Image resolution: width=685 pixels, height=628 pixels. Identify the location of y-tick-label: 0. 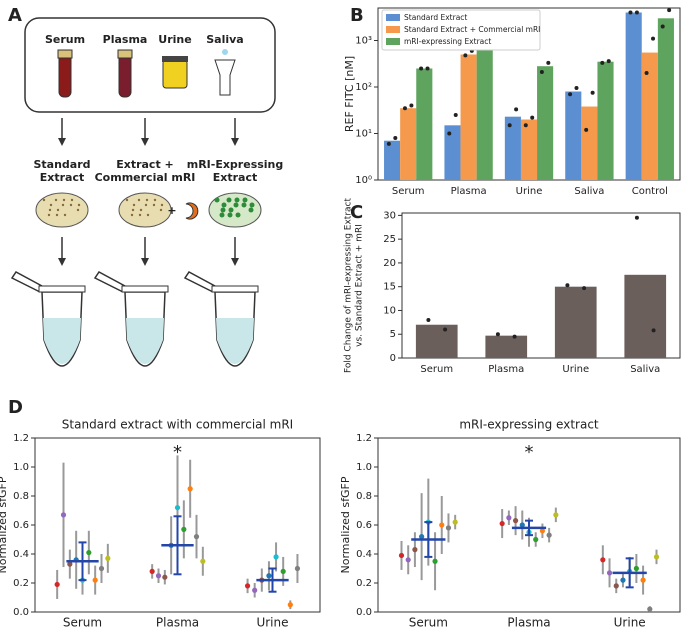
(393, 358).